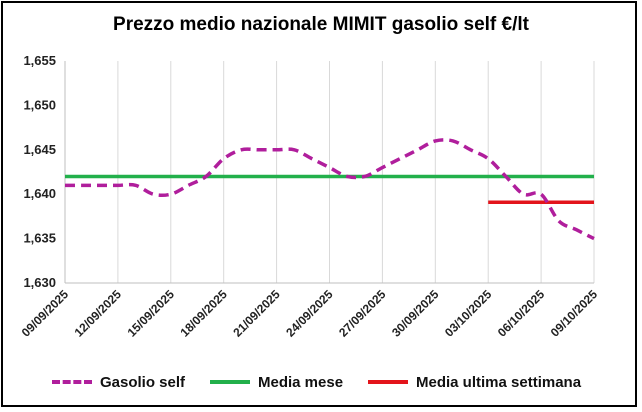 The height and width of the screenshot is (412, 642). What do you see at coordinates (39, 282) in the screenshot?
I see `y-tick-label: 1,630` at bounding box center [39, 282].